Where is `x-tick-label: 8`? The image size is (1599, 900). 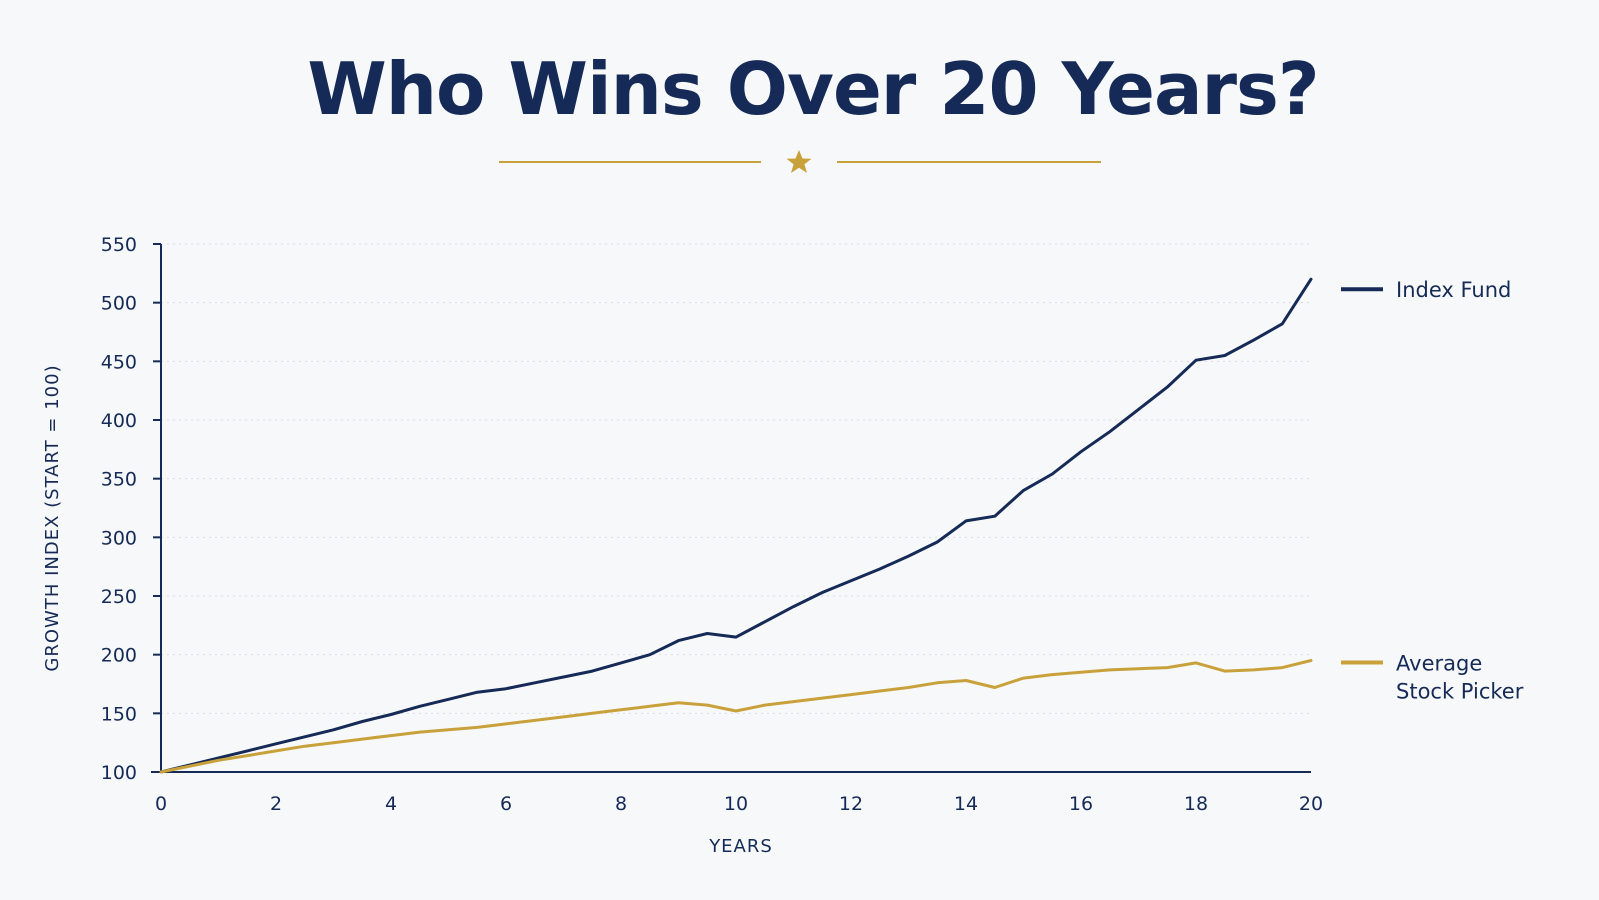
x-tick-label: 8 is located at coordinates (621, 804).